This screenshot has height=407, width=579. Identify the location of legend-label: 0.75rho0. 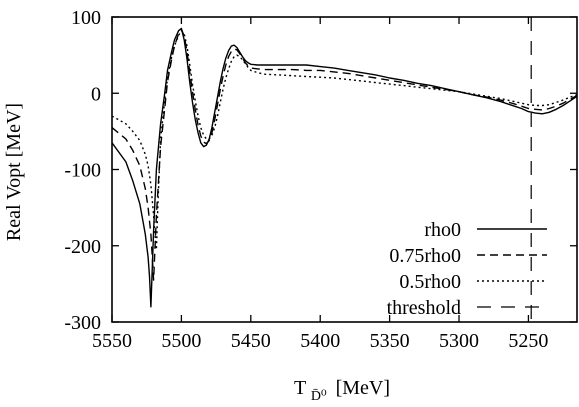
(425, 256).